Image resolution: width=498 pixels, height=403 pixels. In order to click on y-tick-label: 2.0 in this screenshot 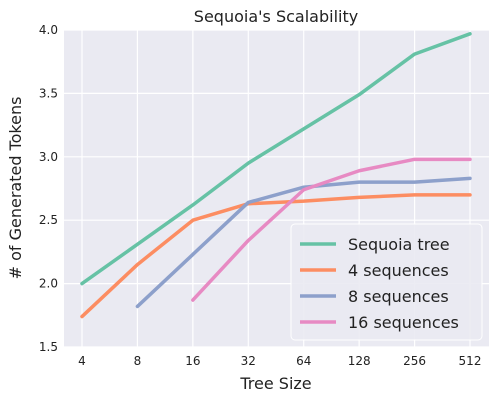, I will do `click(48, 284)`.